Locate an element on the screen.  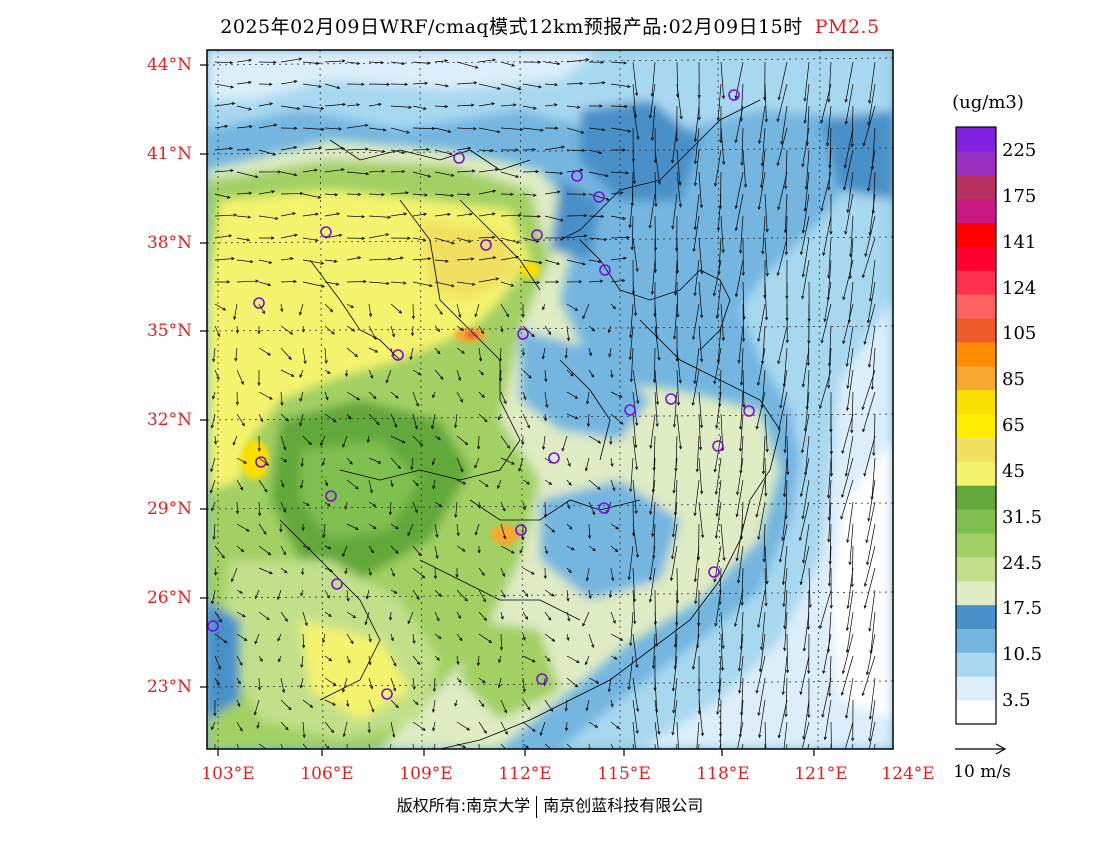
lat-label-32: 32°N is located at coordinates (169, 420).